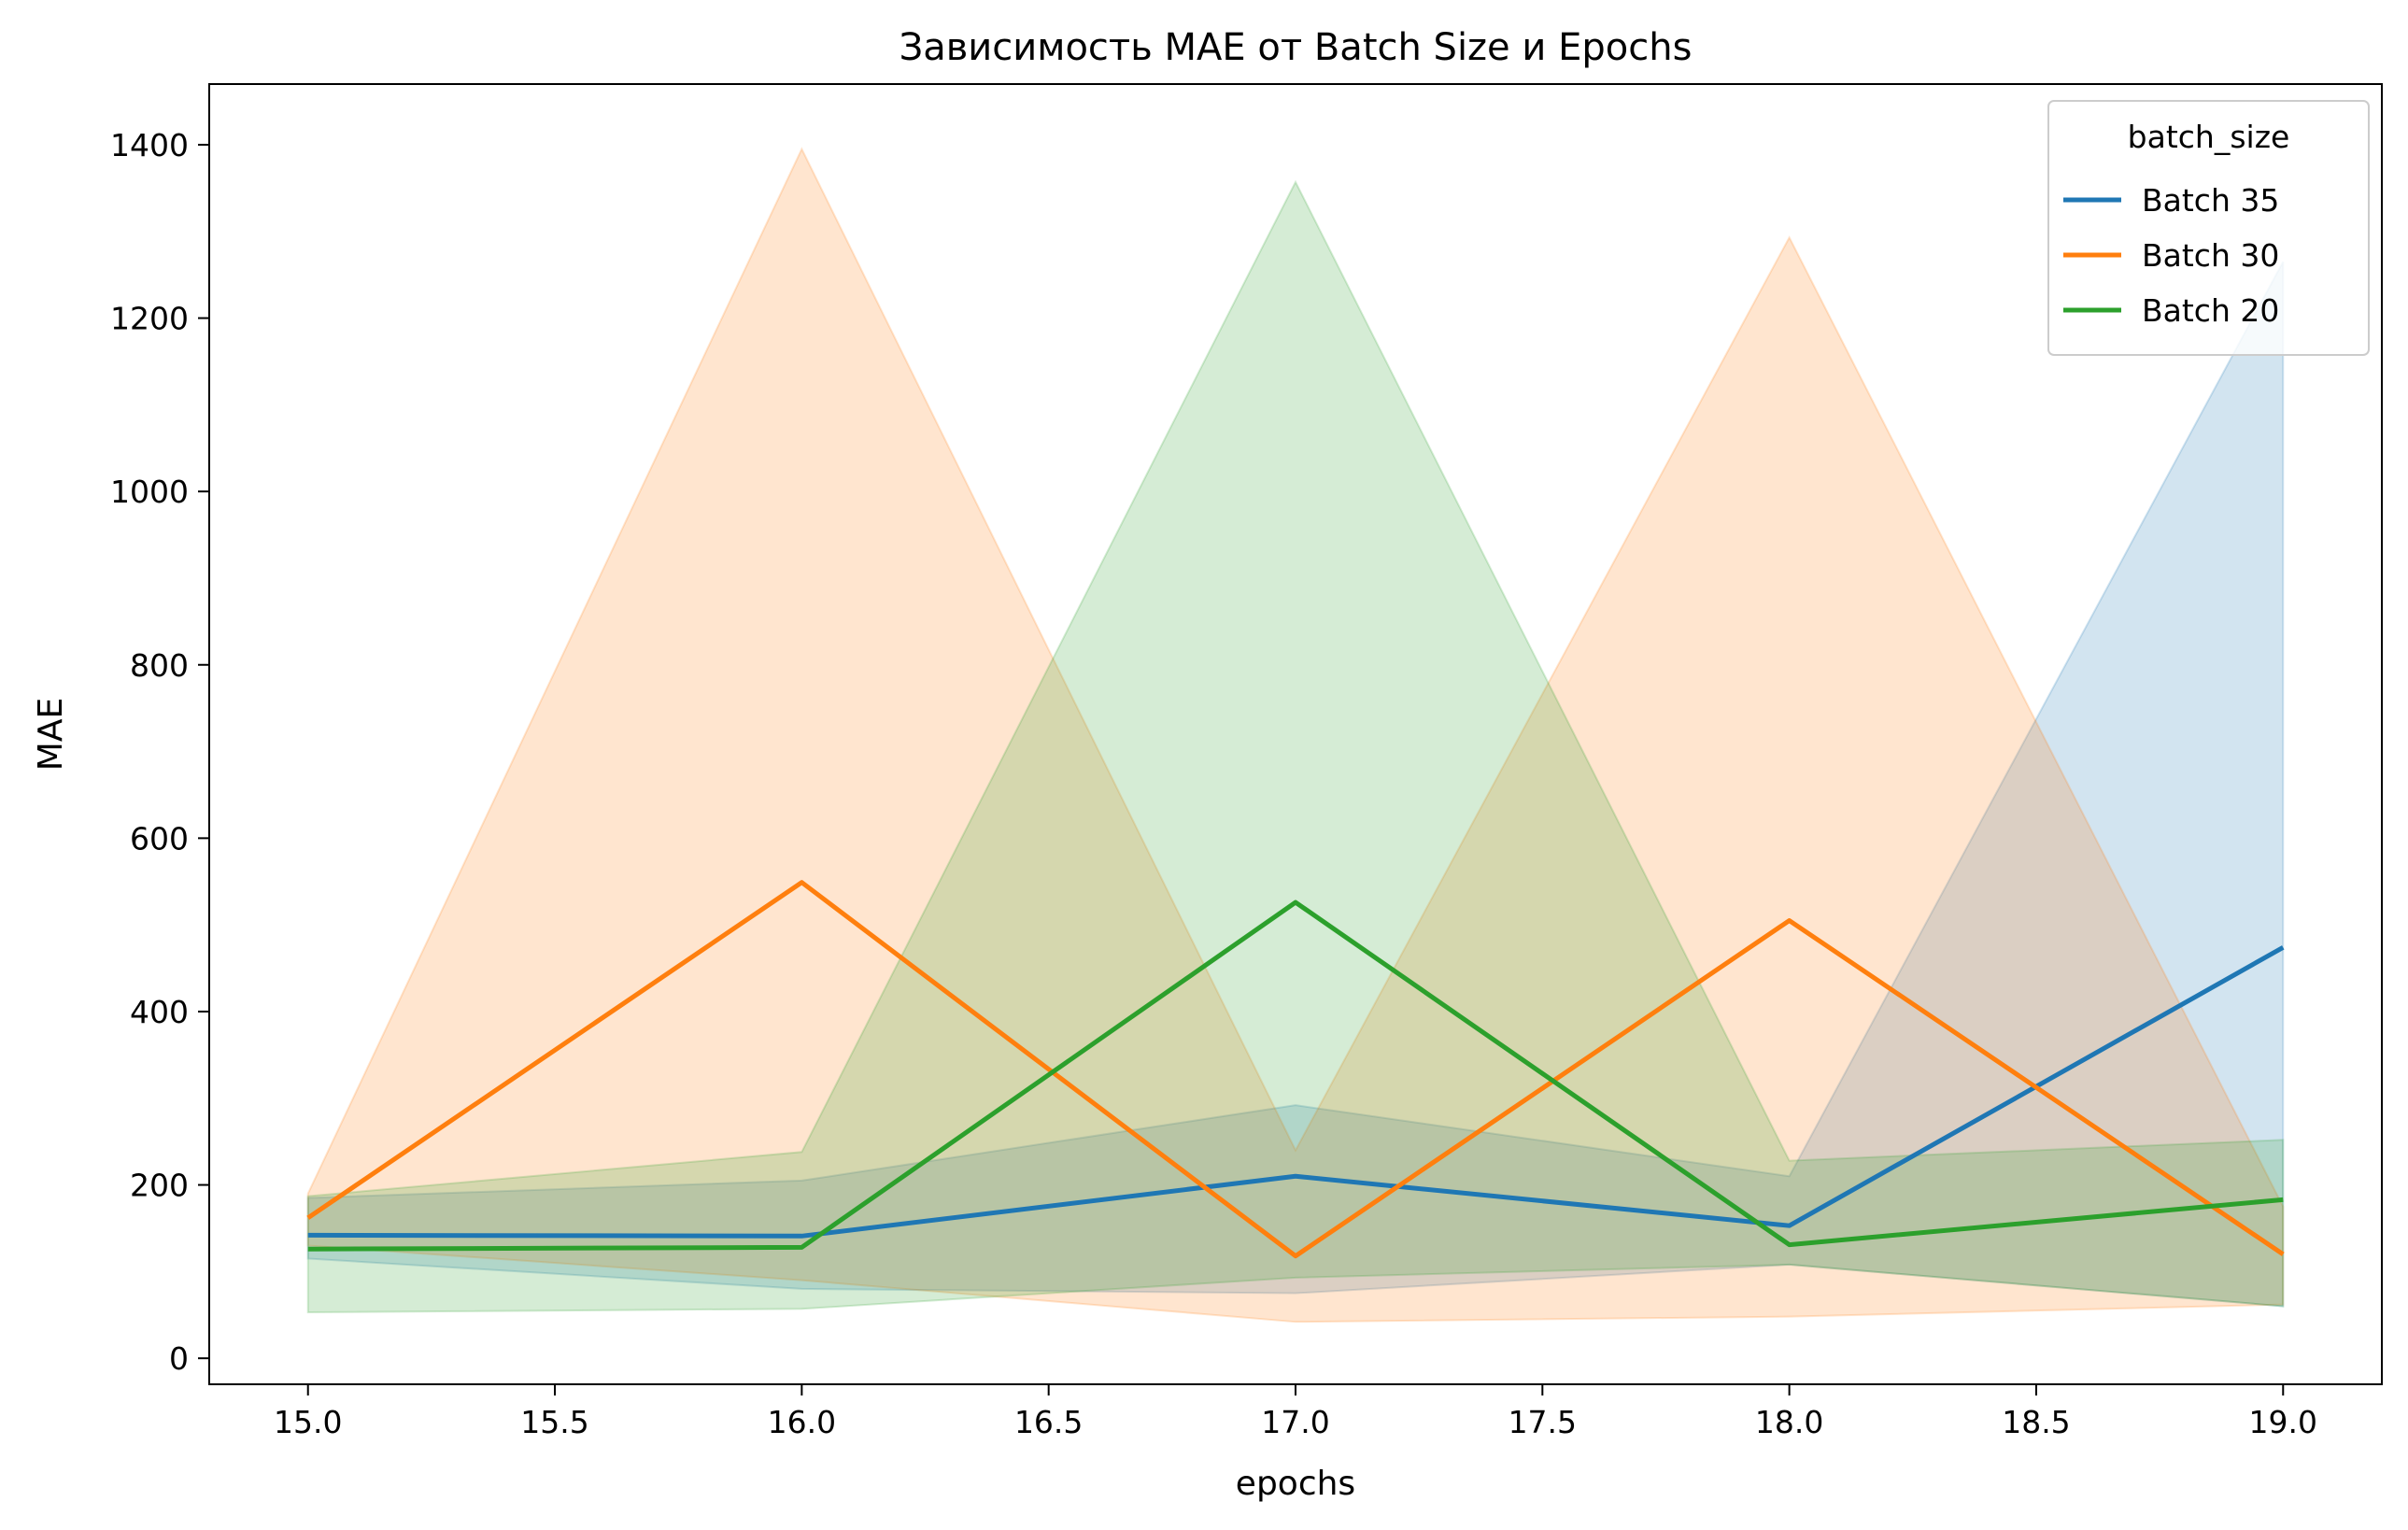  Describe the element at coordinates (159, 665) in the screenshot. I see `y-tick-label-4: 800` at that location.